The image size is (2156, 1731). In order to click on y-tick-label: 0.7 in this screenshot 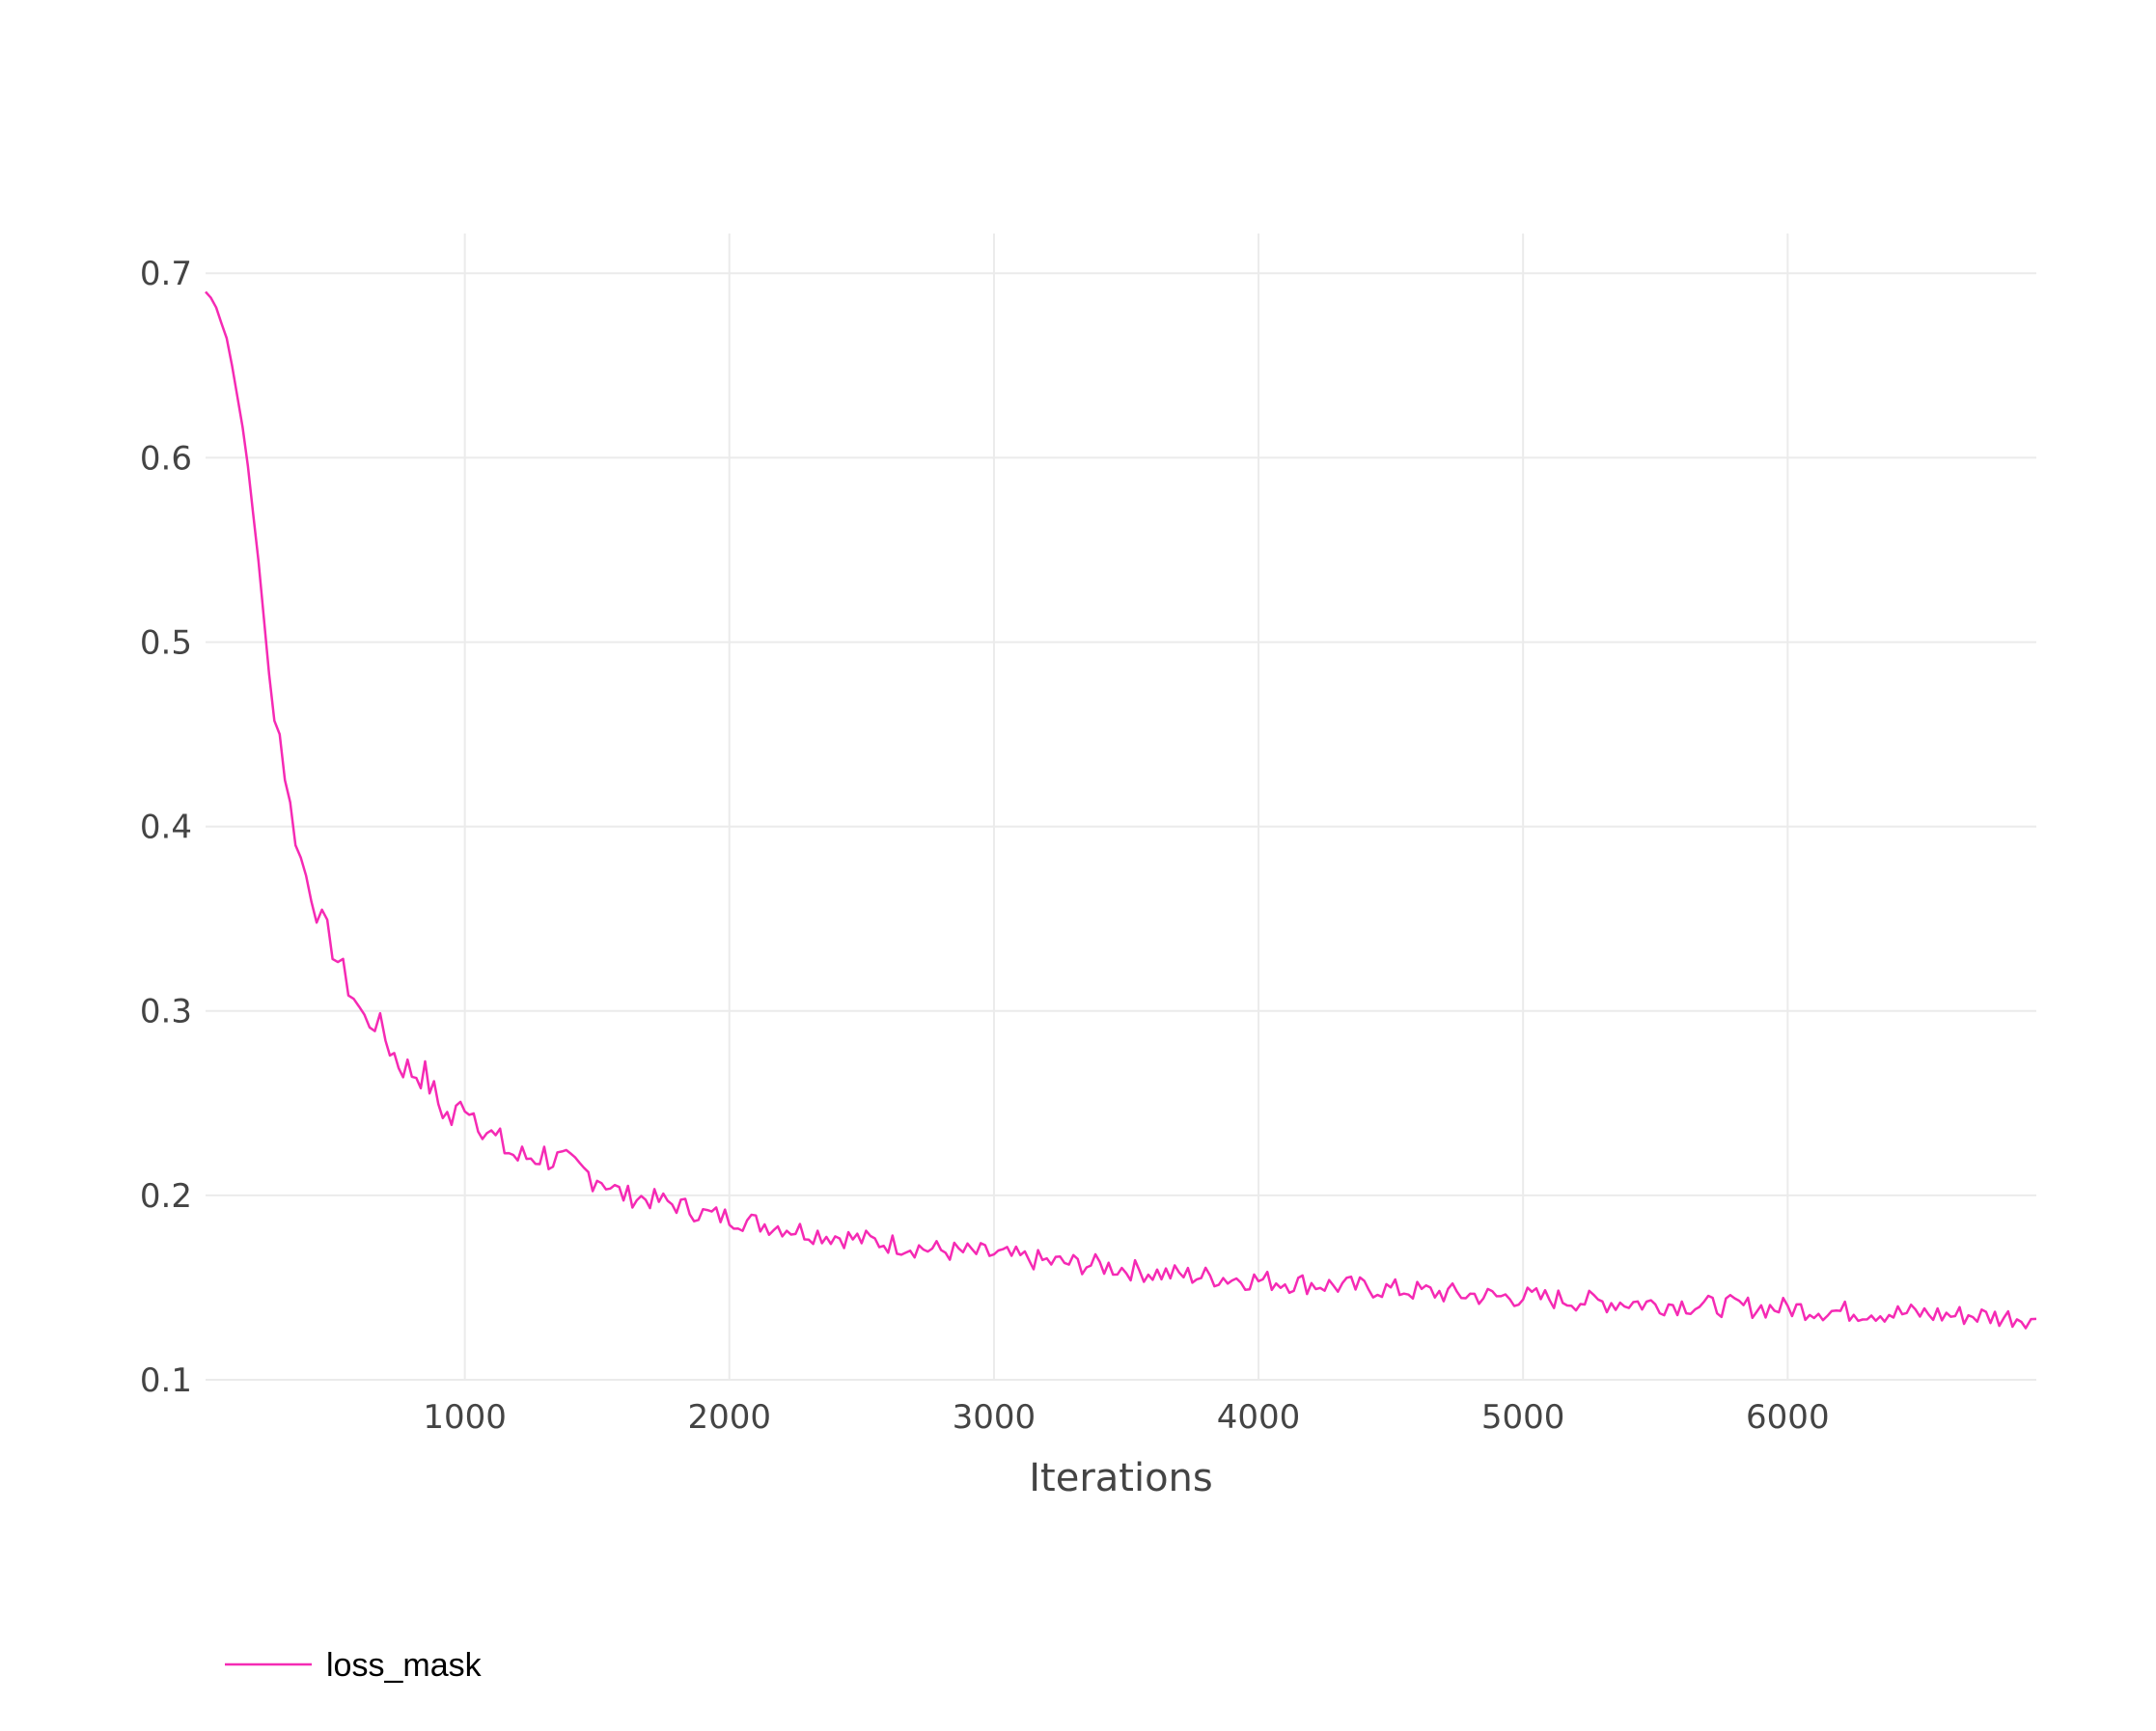, I will do `click(166, 274)`.